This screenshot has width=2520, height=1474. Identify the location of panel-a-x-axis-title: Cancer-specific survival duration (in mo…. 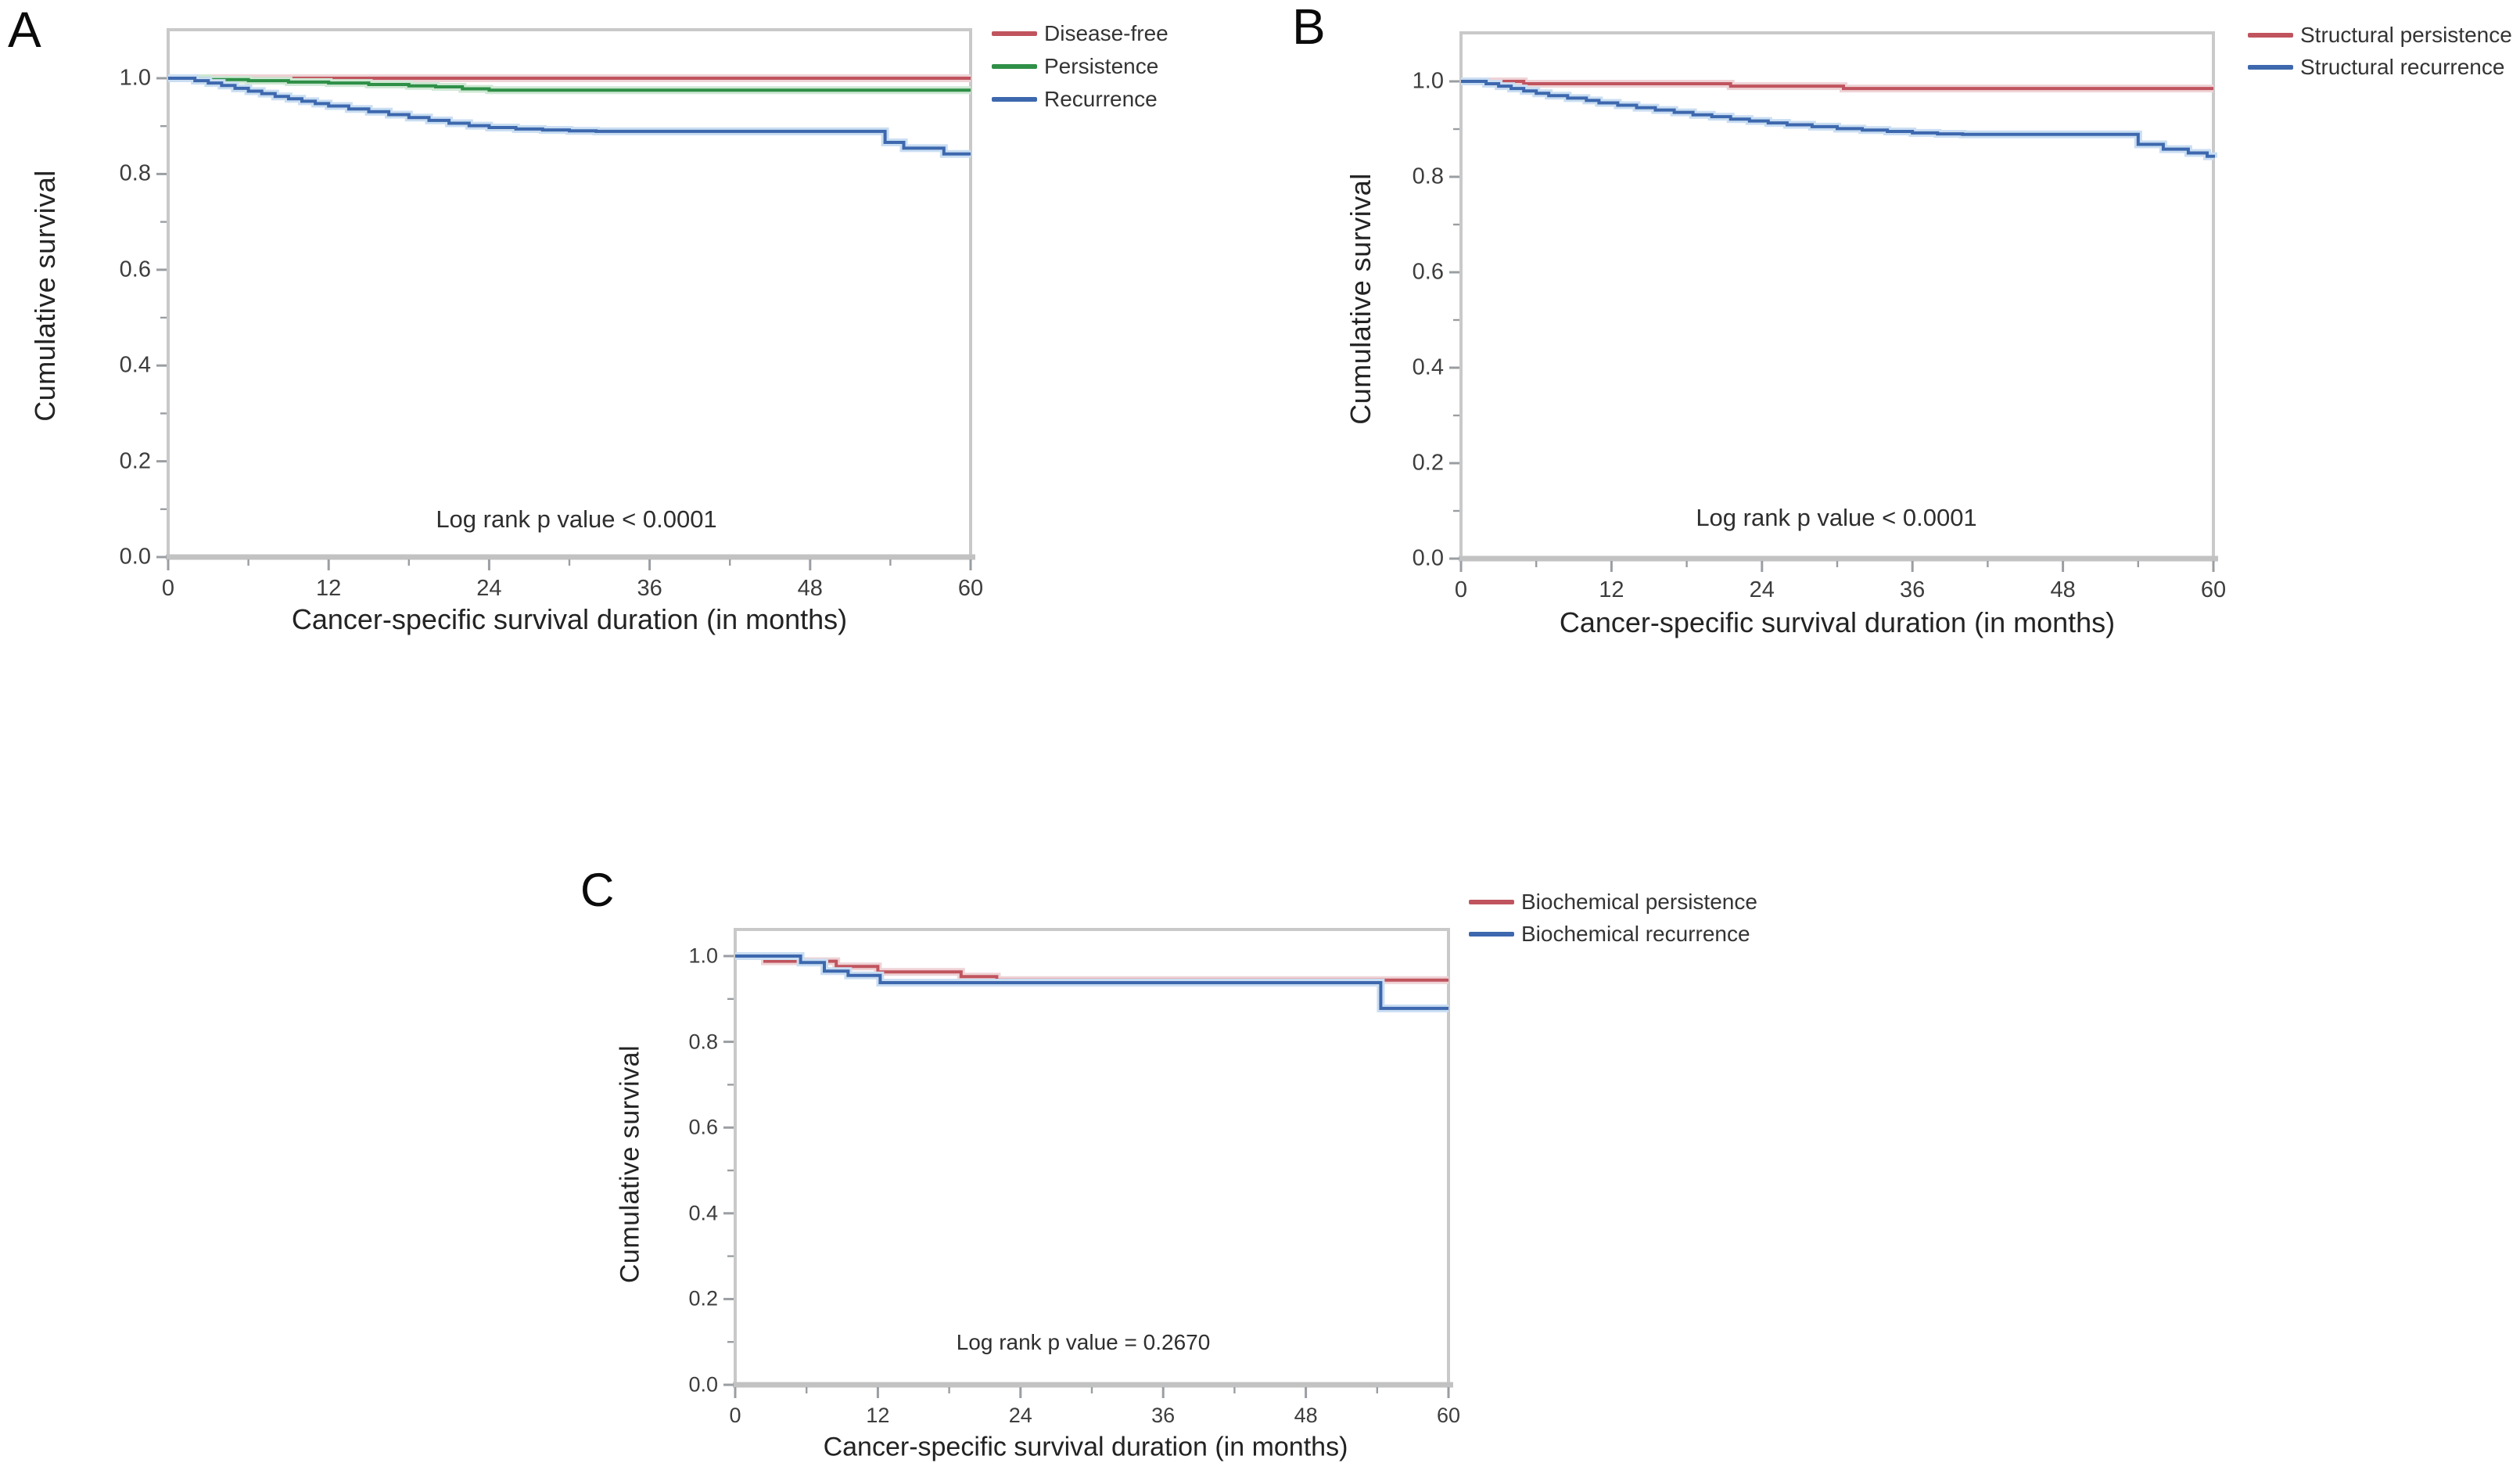
(569, 619).